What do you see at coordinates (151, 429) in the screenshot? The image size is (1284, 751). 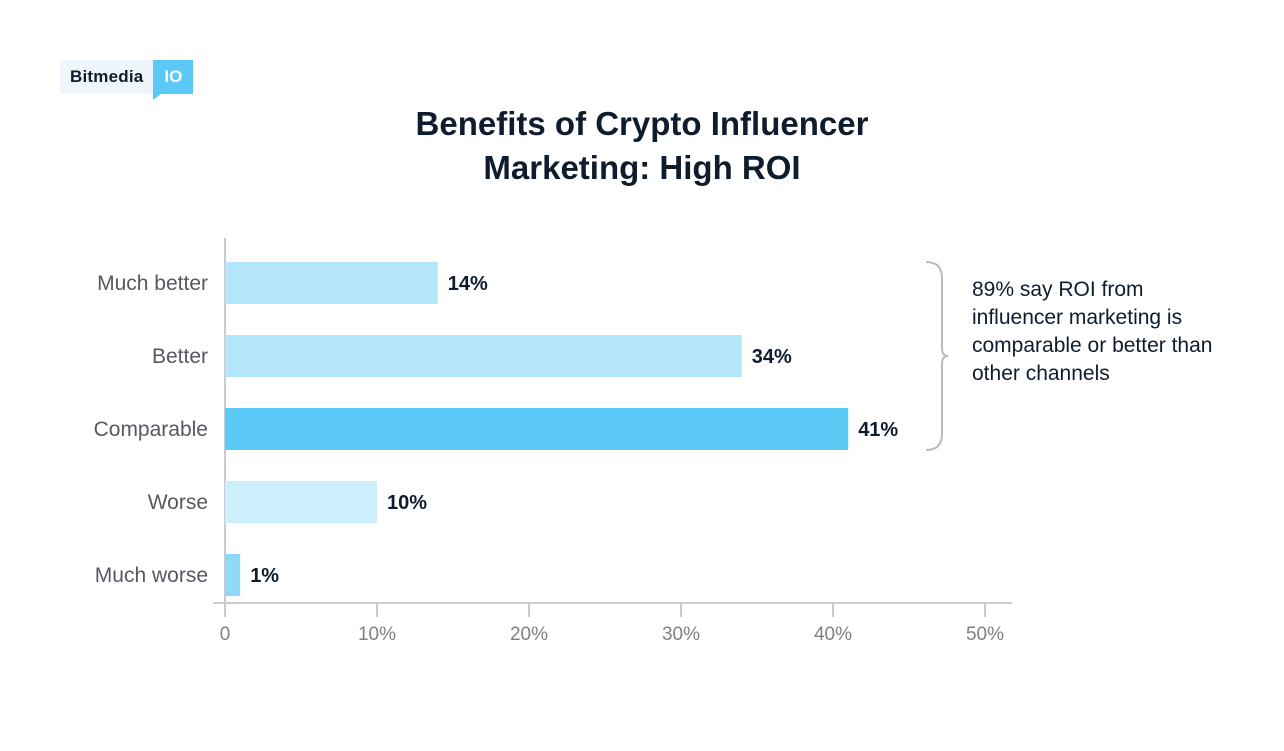 I see `category-label: Comparable` at bounding box center [151, 429].